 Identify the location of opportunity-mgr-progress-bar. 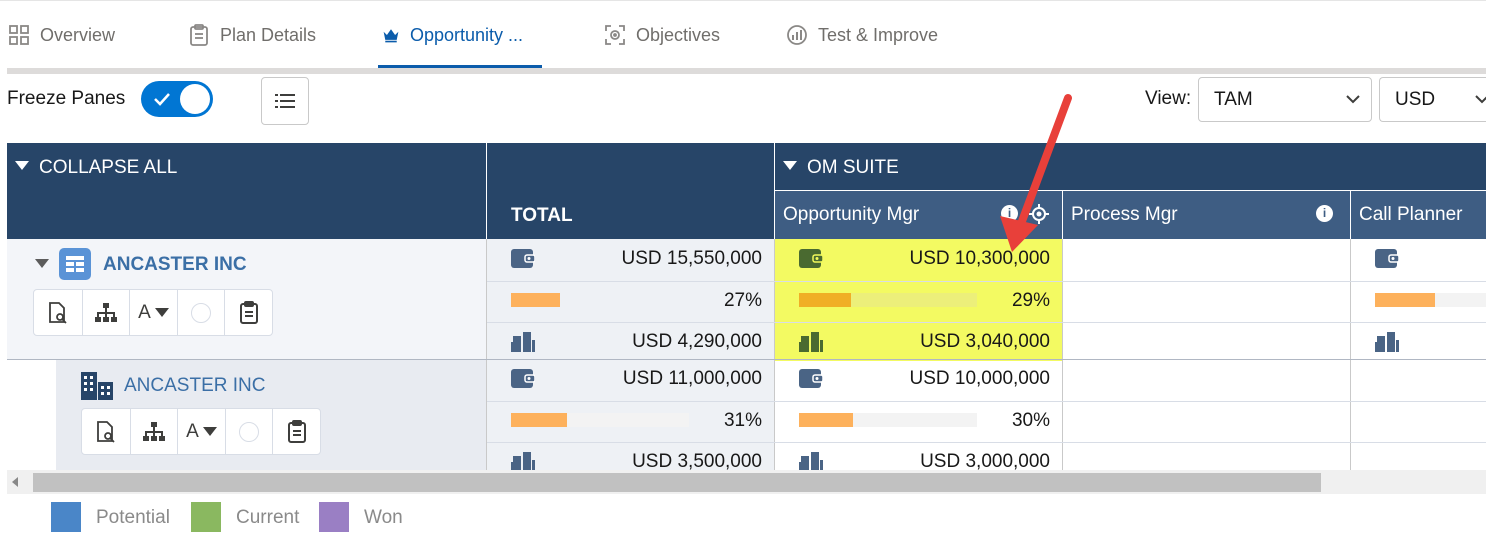
(826, 420).